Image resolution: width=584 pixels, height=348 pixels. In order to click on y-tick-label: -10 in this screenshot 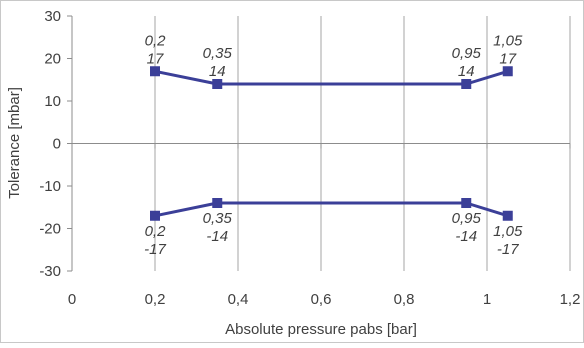, I will do `click(50, 186)`.